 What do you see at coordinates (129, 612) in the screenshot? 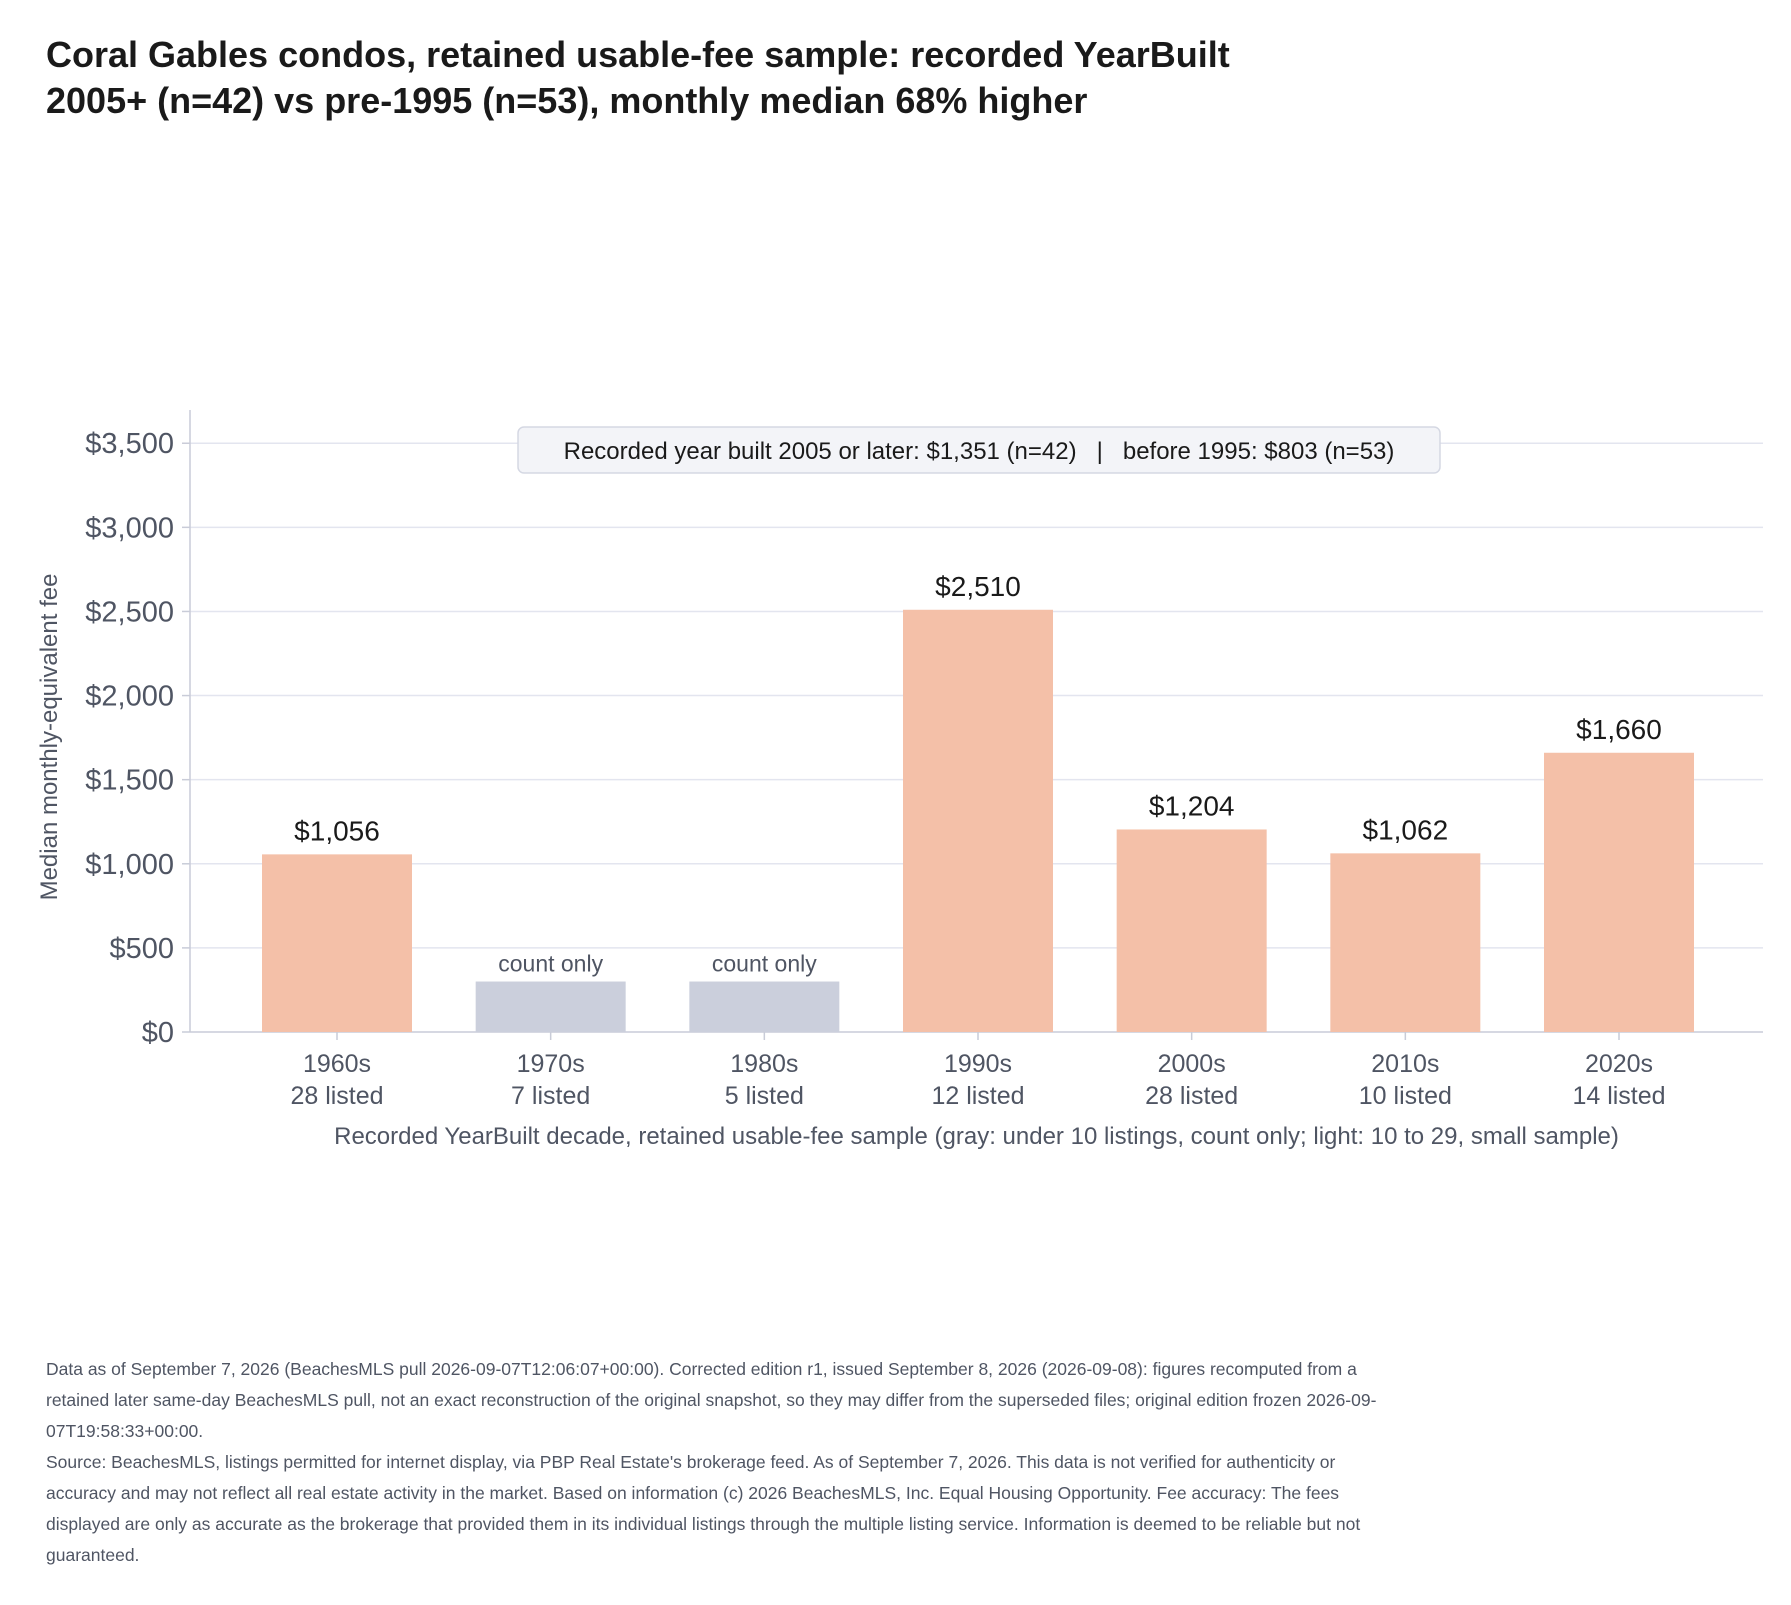
I see `y-tick-label: $2,500` at bounding box center [129, 612].